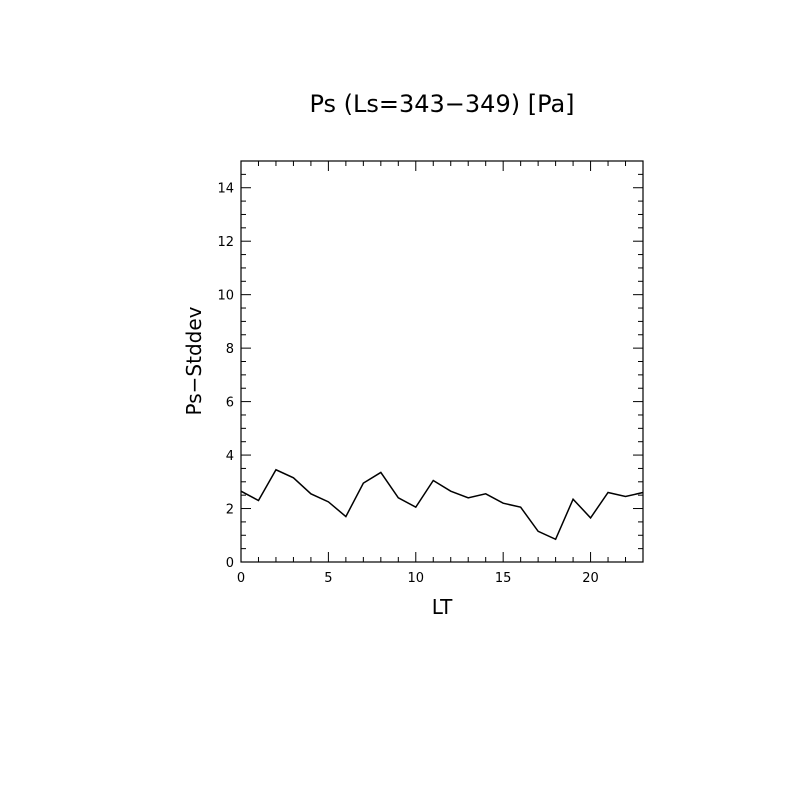 The width and height of the screenshot is (804, 804). I want to click on x-tick-label: 15, so click(503, 578).